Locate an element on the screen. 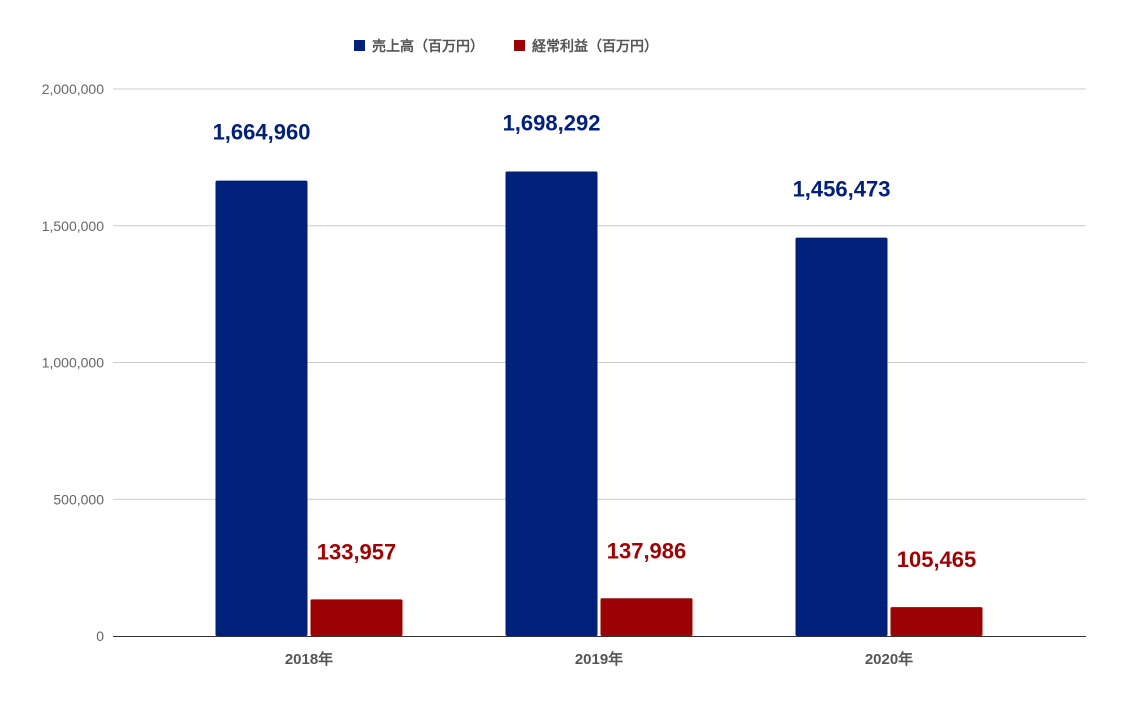 The height and width of the screenshot is (703, 1122). x-tick-label: 2020年 is located at coordinates (889, 659).